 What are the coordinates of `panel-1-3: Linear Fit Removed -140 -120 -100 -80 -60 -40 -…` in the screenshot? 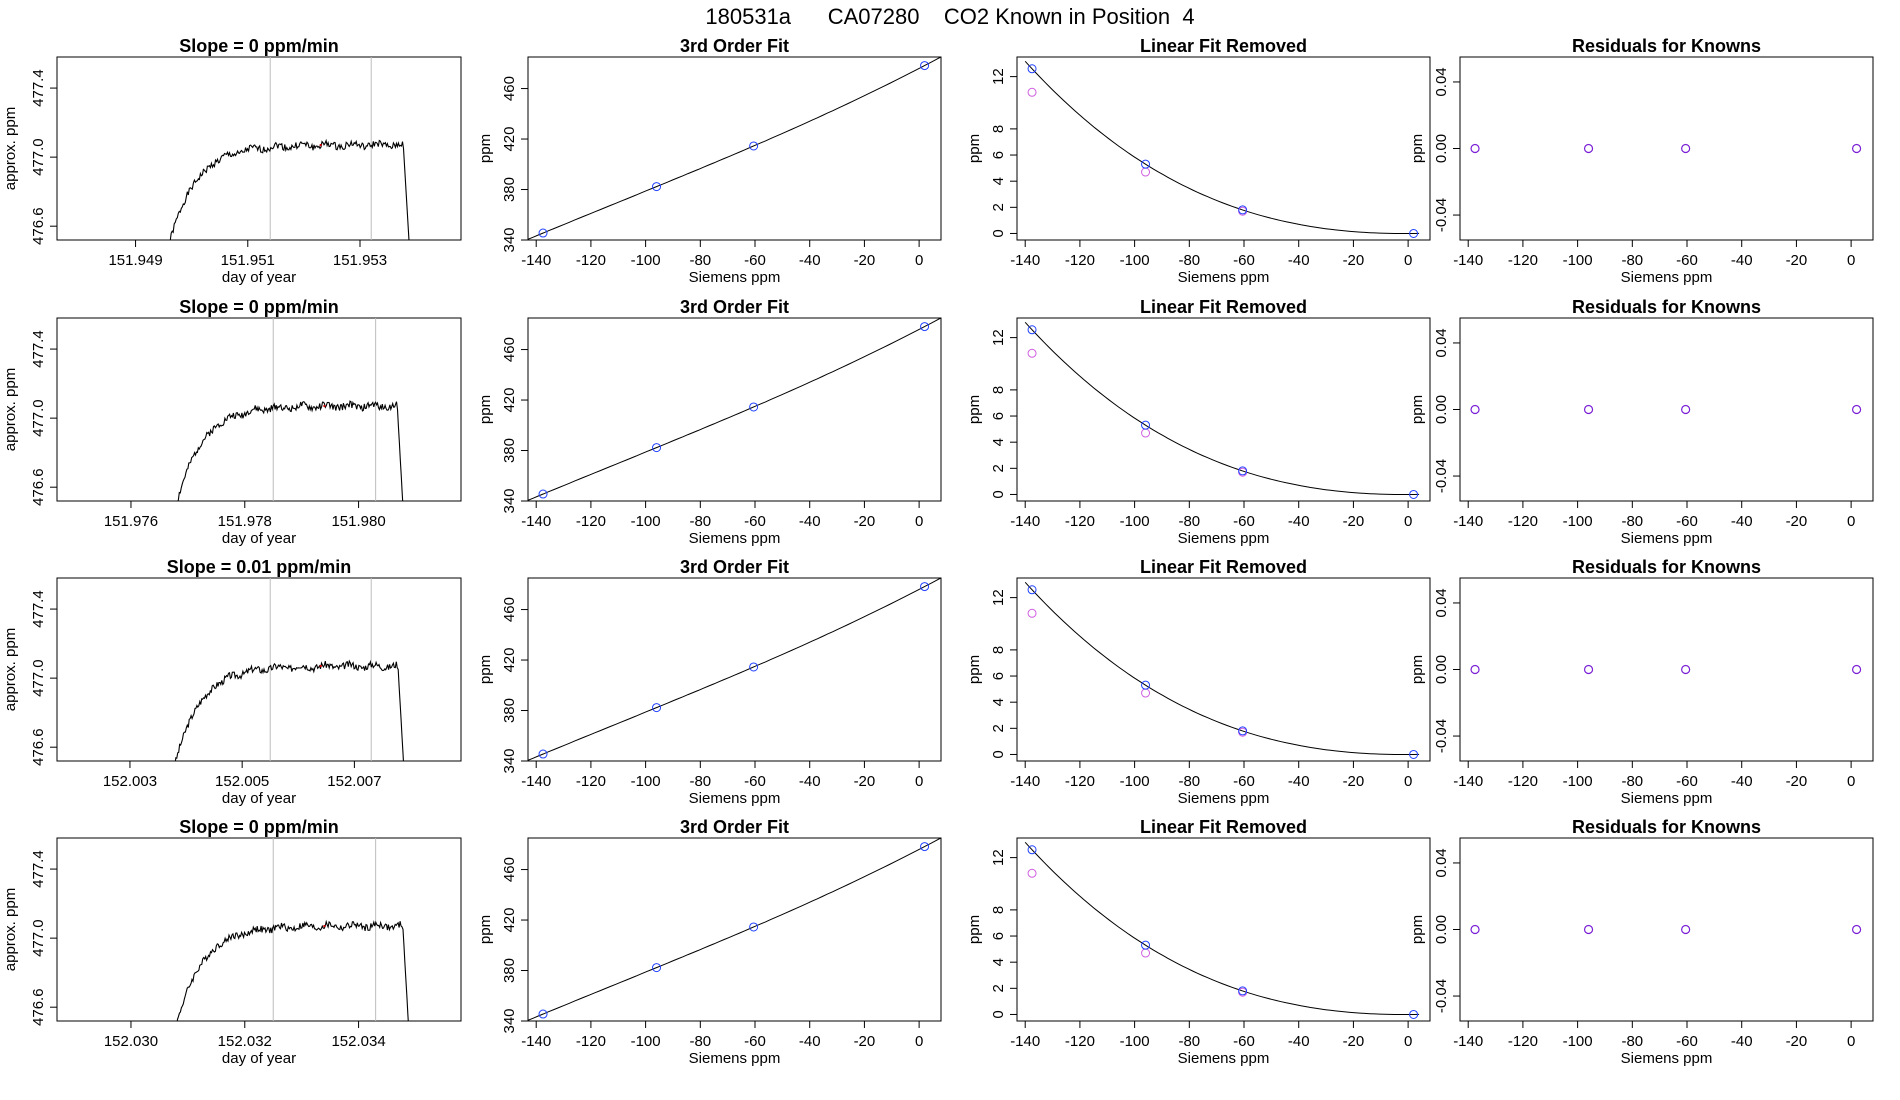 It's located at (1198, 161).